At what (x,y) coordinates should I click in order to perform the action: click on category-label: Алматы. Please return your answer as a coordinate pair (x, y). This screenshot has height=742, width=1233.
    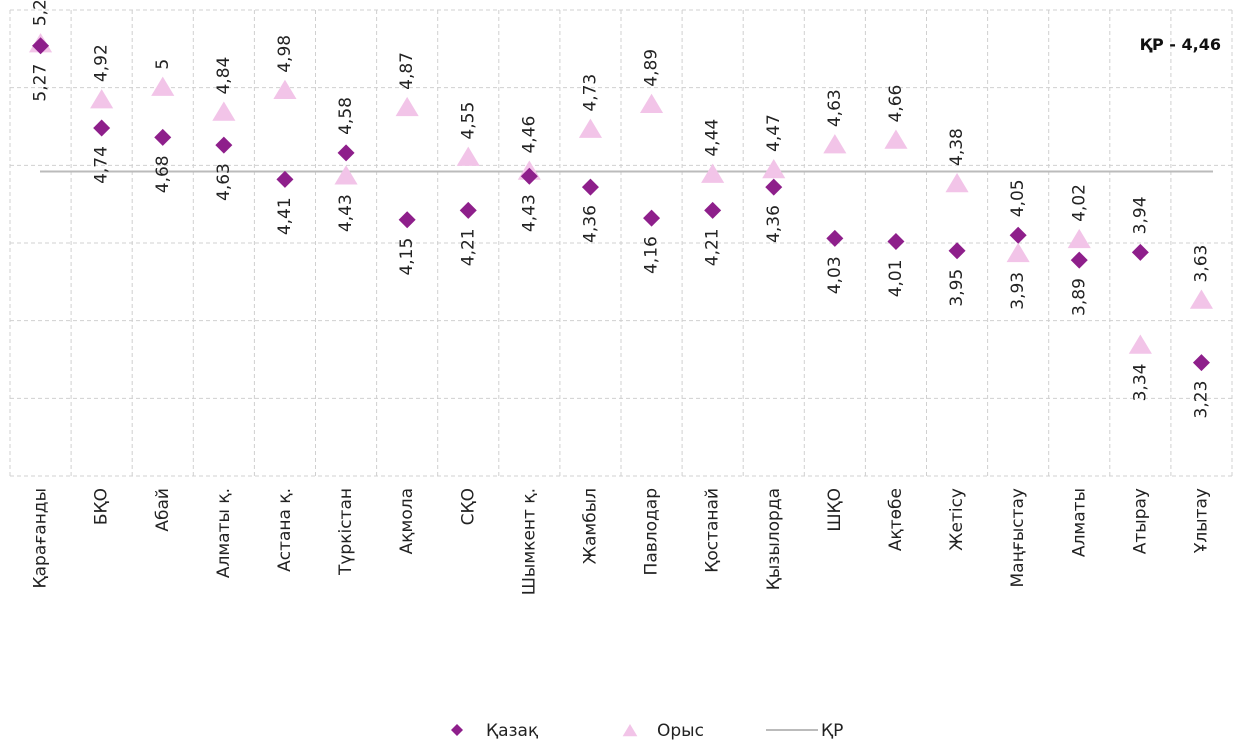
    Looking at the image, I should click on (1079, 522).